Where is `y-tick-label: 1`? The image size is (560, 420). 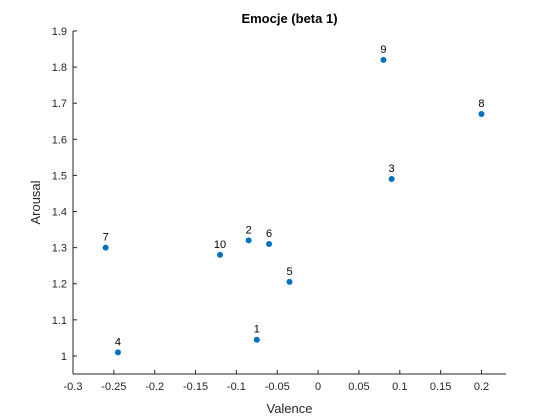
y-tick-label: 1 is located at coordinates (64, 357).